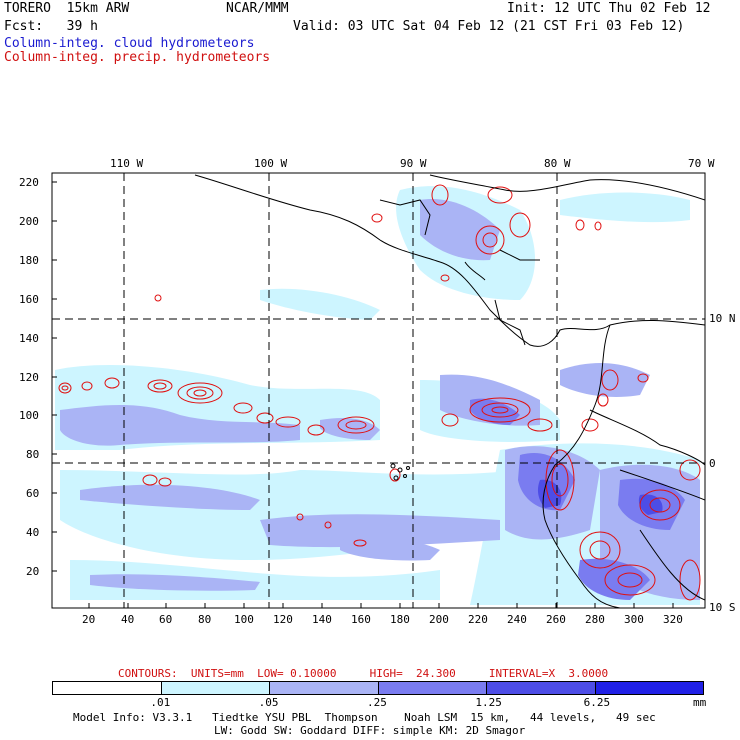 This screenshot has width=740, height=740. I want to click on x-tick-label: 240, so click(517, 619).